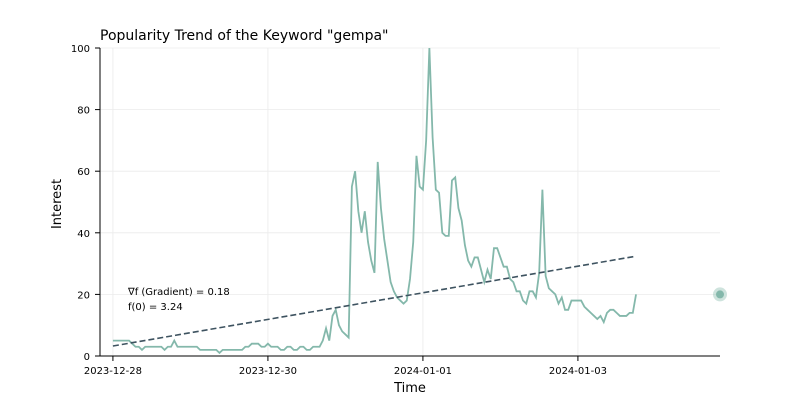 This screenshot has width=800, height=400. Describe the element at coordinates (178, 292) in the screenshot. I see `gradient-annotation: ∇f (Gradient) = 0.18` at that location.